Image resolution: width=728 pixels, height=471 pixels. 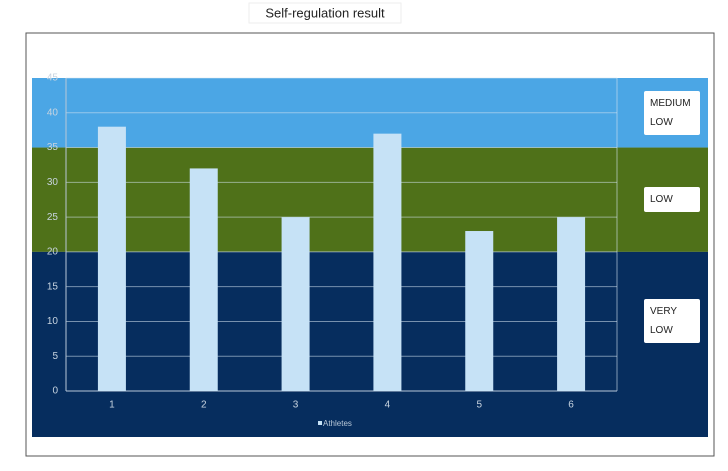 What do you see at coordinates (571, 405) in the screenshot?
I see `x-tick-label: 6` at bounding box center [571, 405].